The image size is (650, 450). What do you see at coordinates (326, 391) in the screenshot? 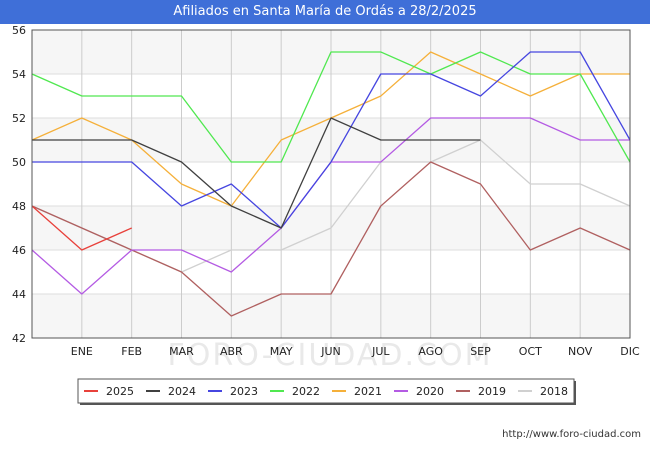
I see `legend-box` at bounding box center [326, 391].